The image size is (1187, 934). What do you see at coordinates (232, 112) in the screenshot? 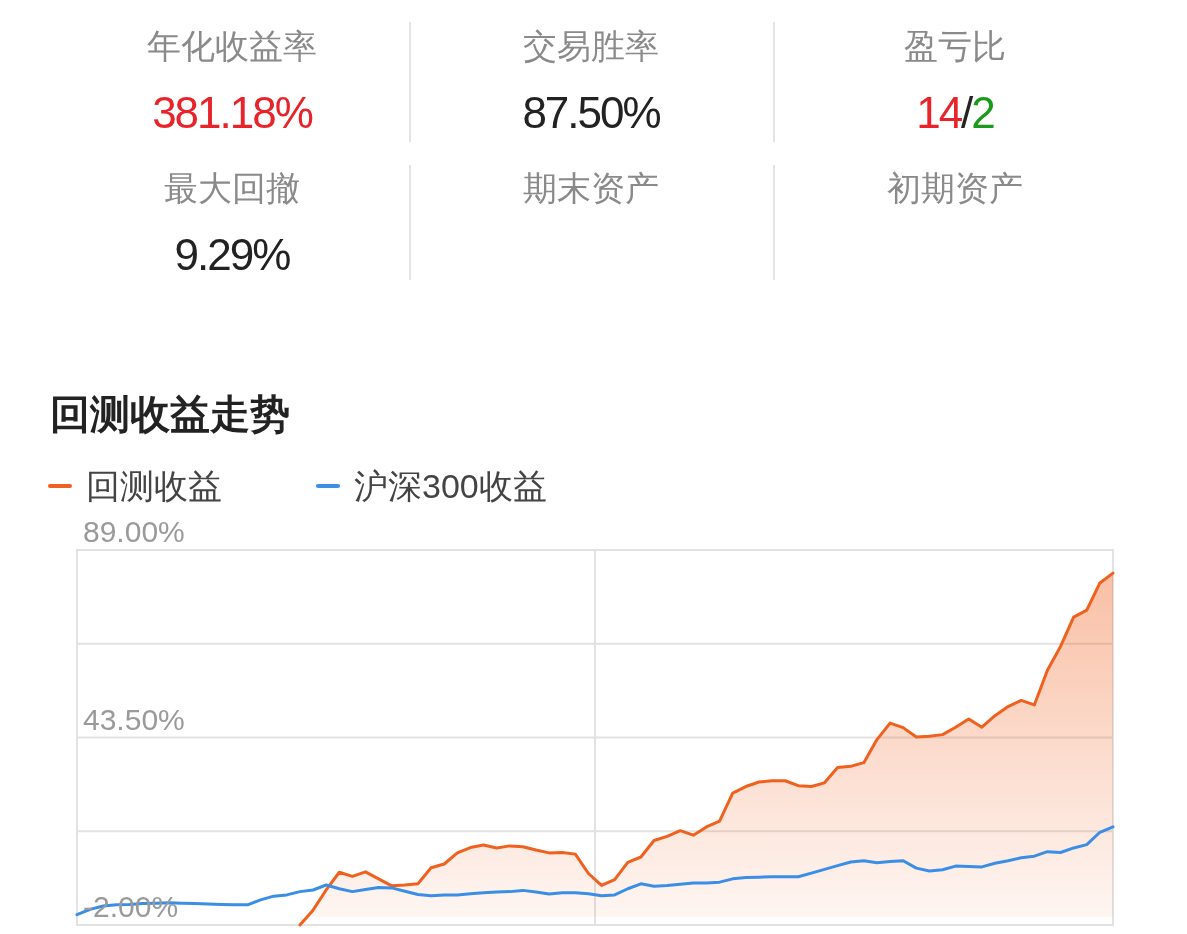
I see `text: 381.18%` at bounding box center [232, 112].